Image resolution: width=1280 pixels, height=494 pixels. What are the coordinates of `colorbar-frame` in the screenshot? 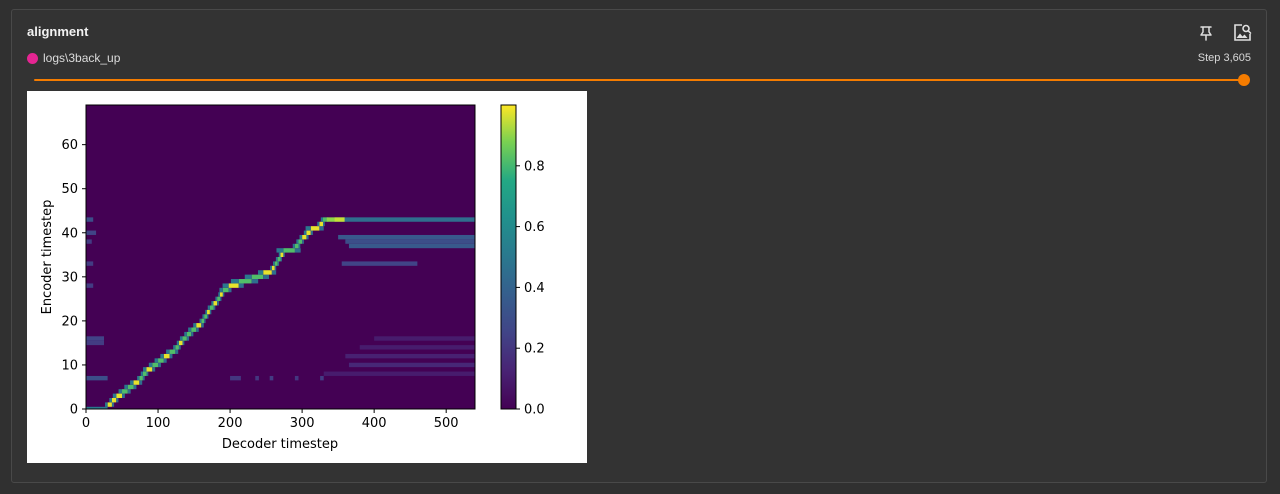 It's located at (508, 257).